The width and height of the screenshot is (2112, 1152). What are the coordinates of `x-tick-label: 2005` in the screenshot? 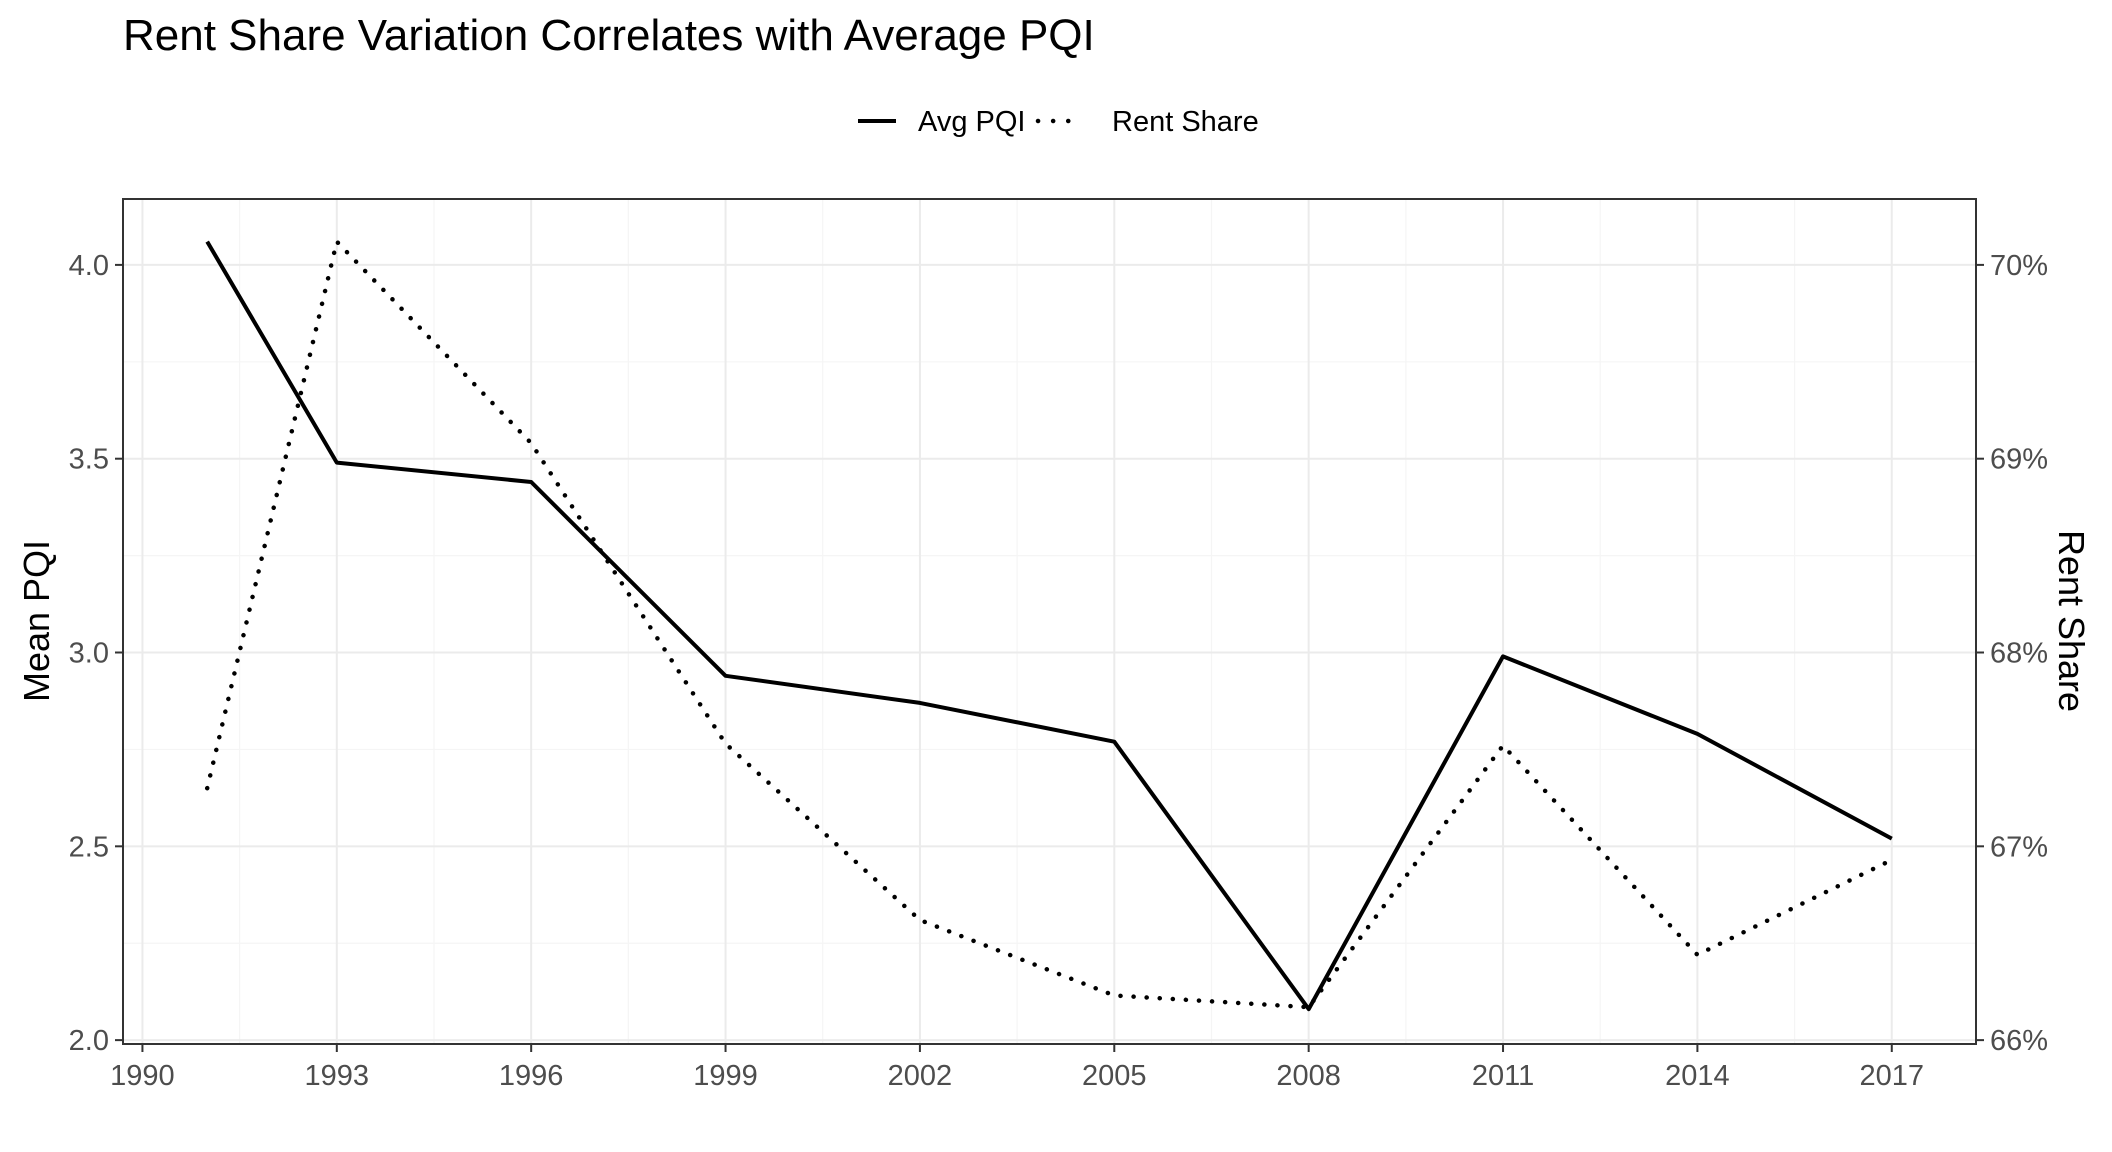 It's located at (1114, 1076).